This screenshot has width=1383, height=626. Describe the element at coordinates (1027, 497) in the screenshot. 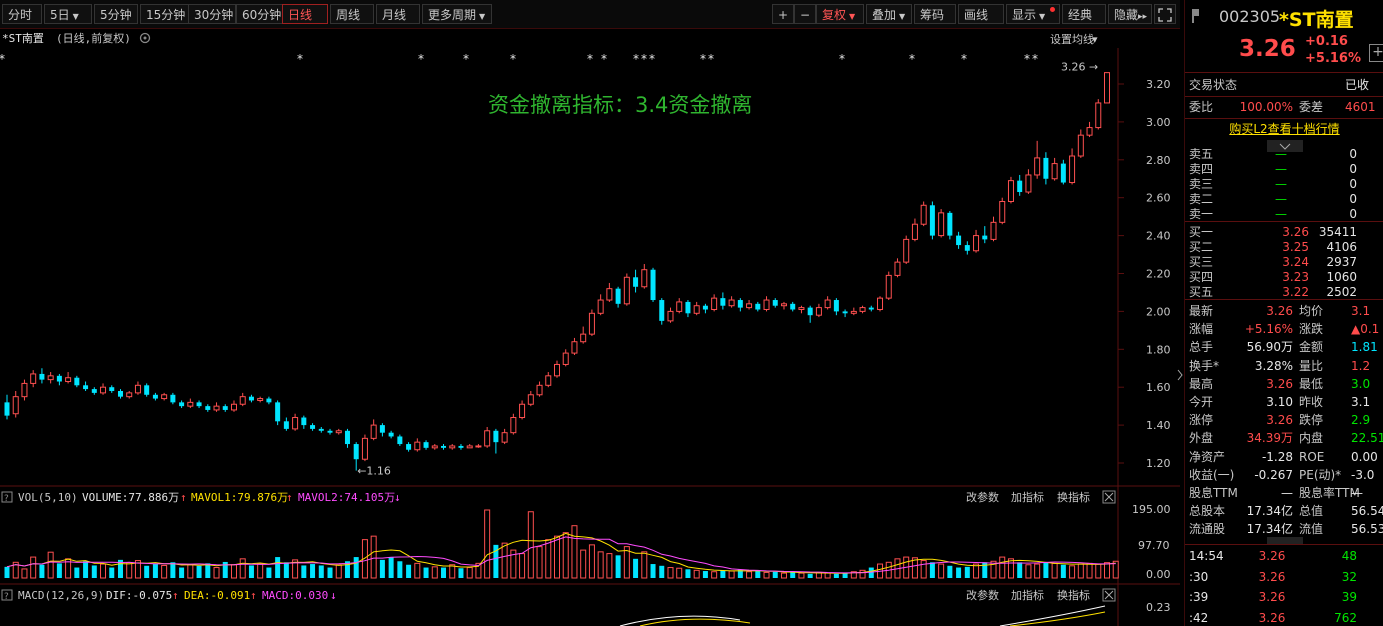

I see `vol-add-indicator-button: 加指标` at that location.